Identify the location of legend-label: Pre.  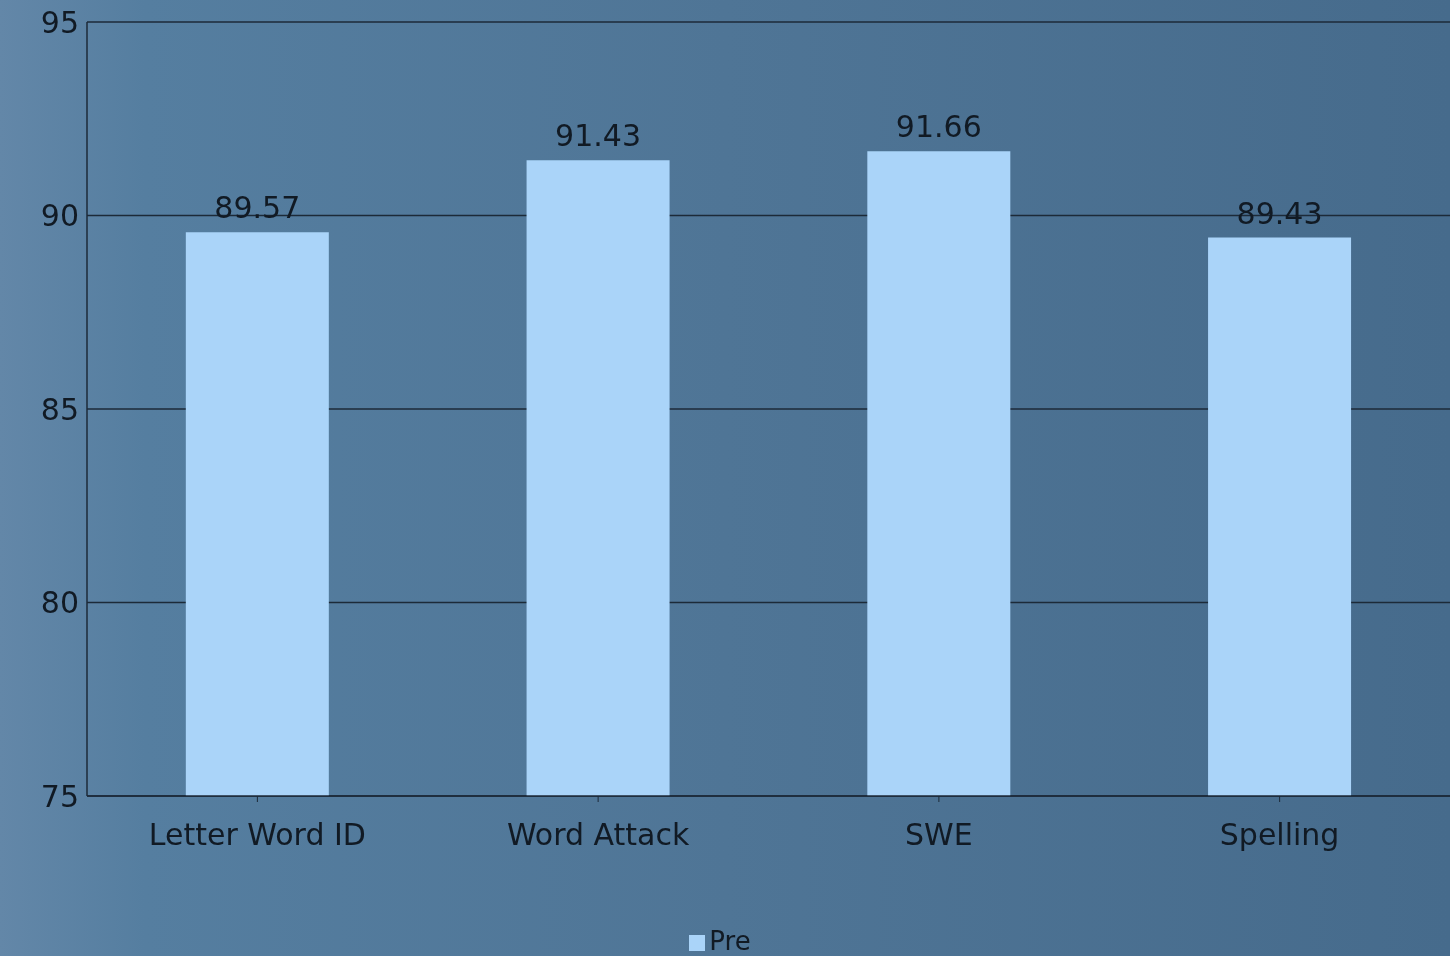
(730, 941).